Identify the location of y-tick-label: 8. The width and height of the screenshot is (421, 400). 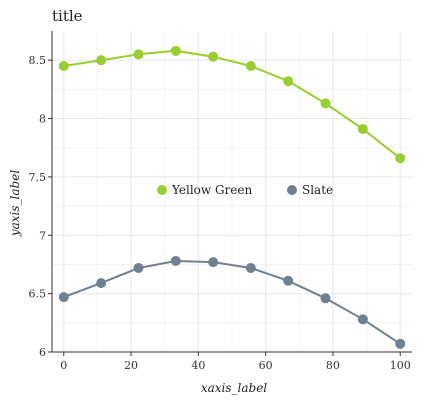
(42, 119).